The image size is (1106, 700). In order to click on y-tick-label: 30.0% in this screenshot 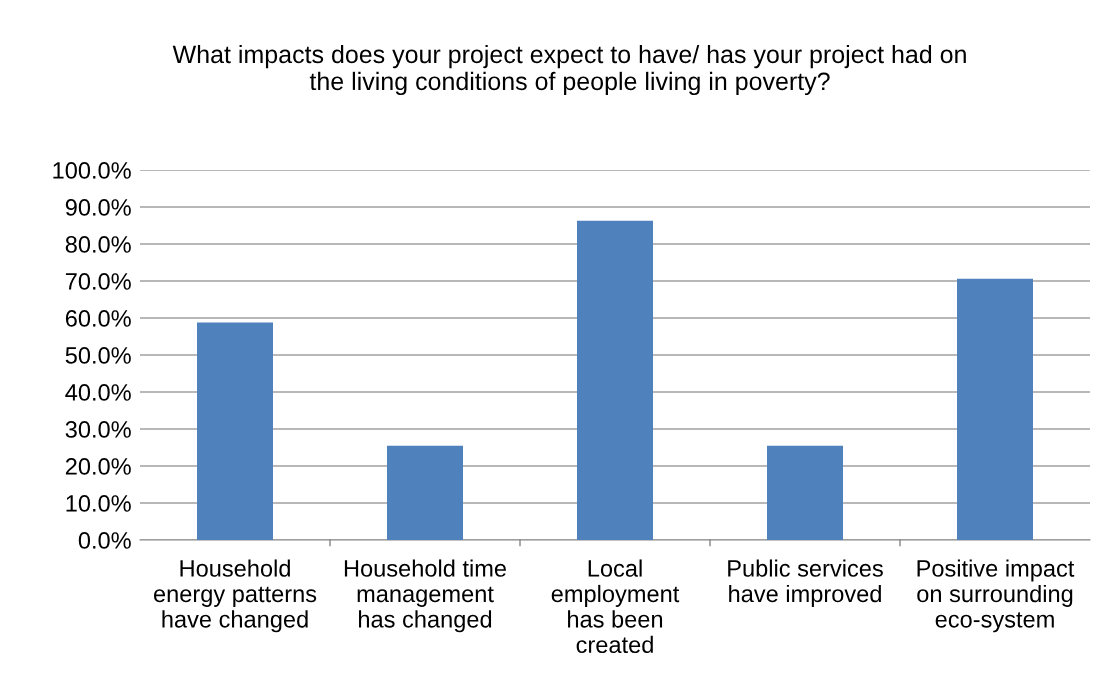, I will do `click(98, 429)`.